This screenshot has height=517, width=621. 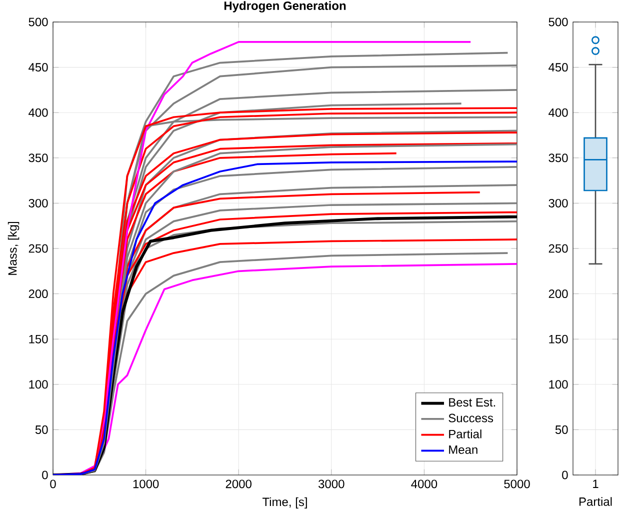 I want to click on x-axis-title: Time, [s], so click(x=284, y=503).